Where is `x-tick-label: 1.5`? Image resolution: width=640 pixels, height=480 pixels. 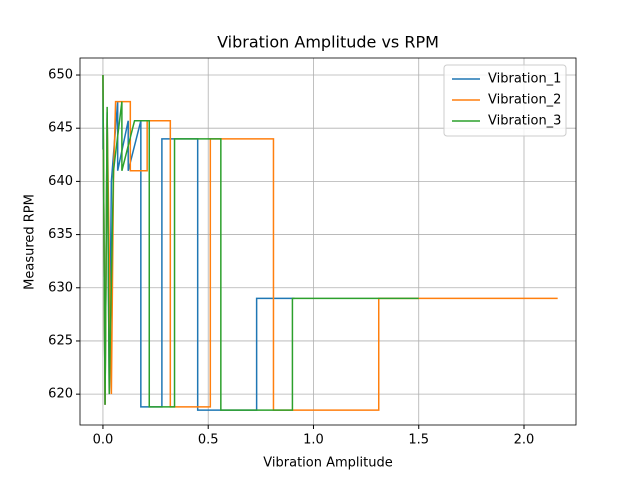
x-tick-label: 1.5 is located at coordinates (418, 440).